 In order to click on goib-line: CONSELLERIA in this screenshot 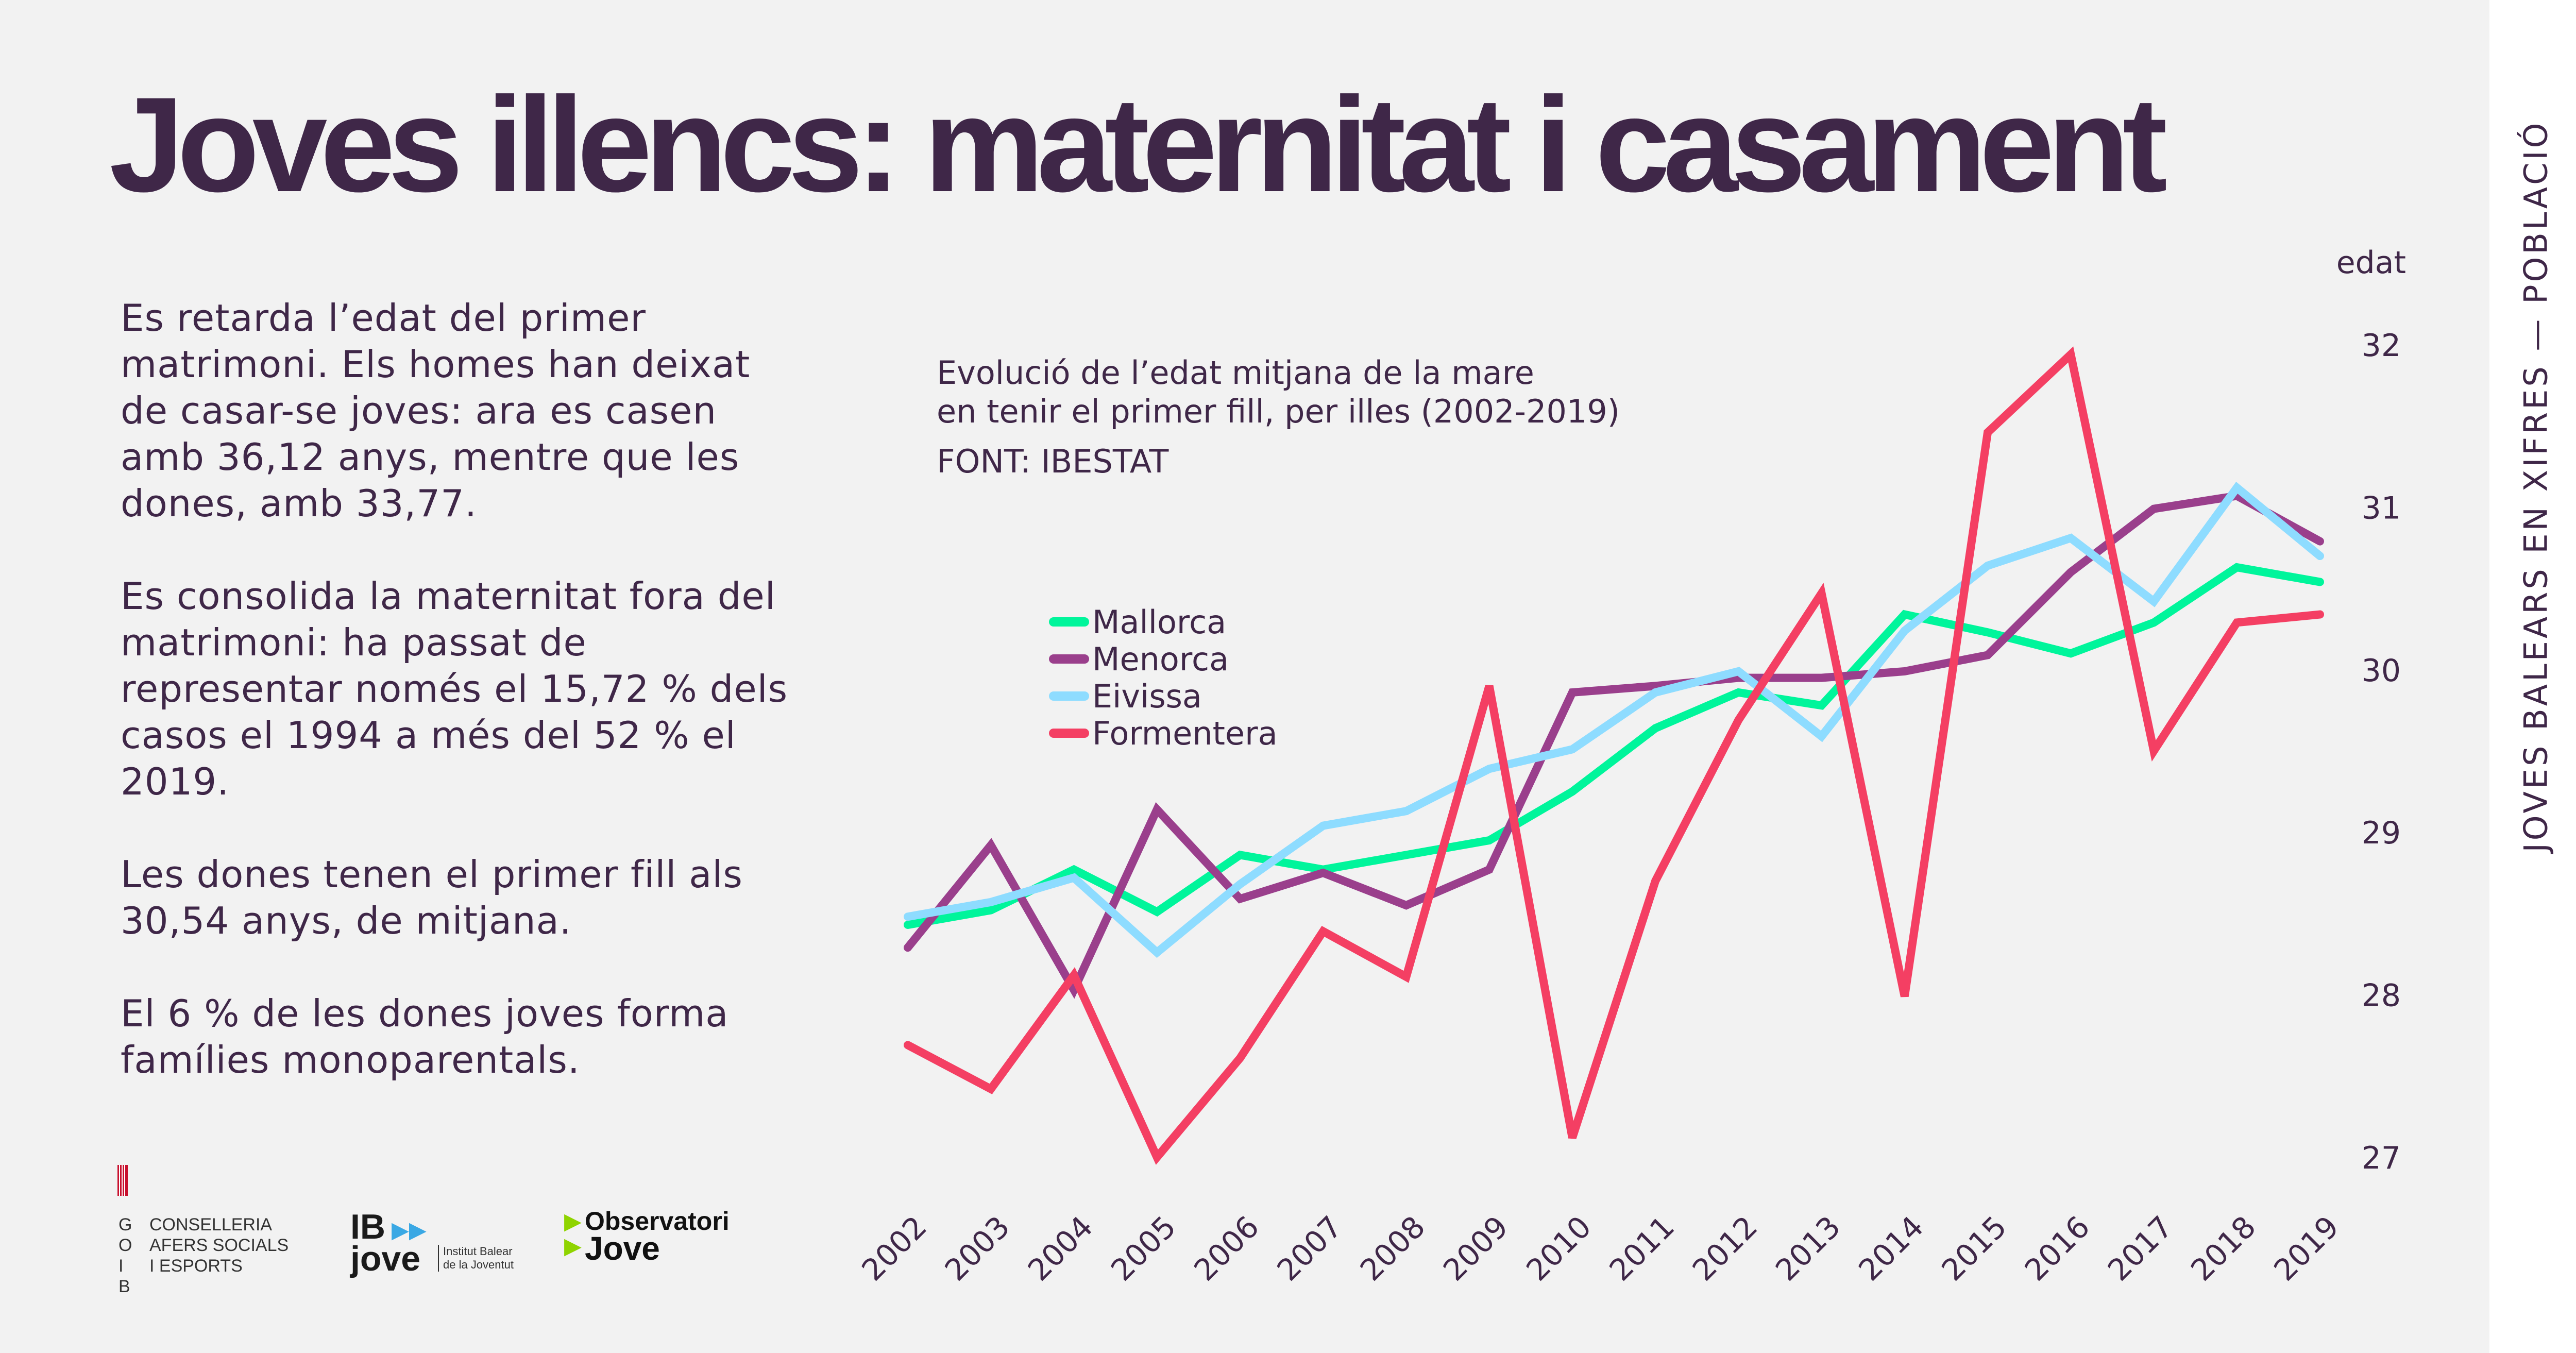, I will do `click(211, 1224)`.